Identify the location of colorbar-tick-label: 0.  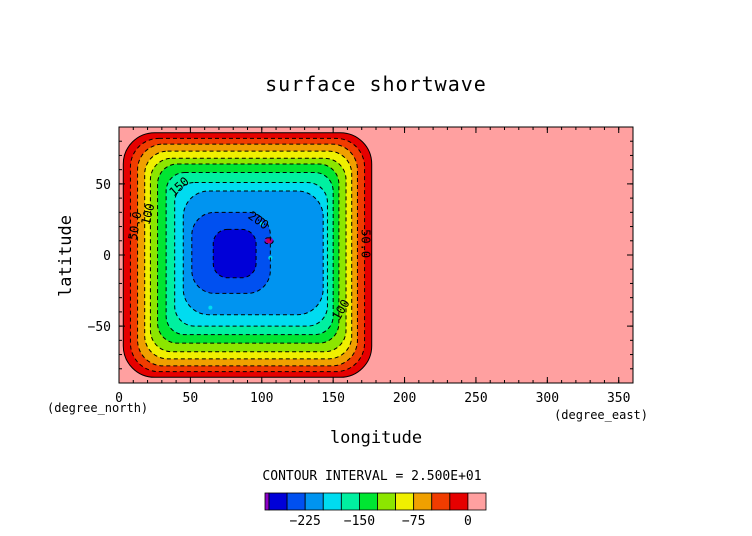
(468, 521).